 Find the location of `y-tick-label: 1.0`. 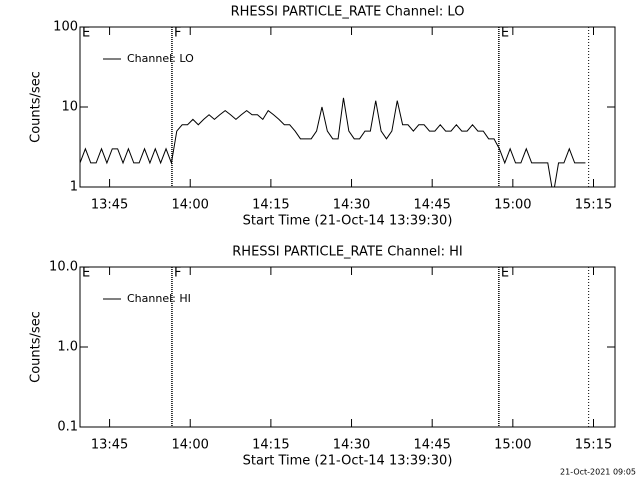

y-tick-label: 1.0 is located at coordinates (67, 347).